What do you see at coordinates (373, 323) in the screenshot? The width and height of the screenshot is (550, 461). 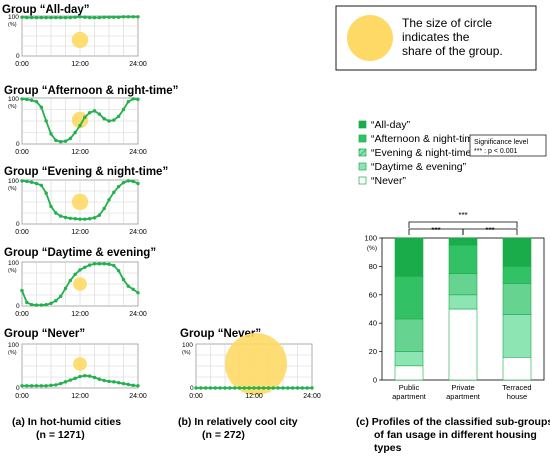 I see `y-tick-label: 40` at bounding box center [373, 323].